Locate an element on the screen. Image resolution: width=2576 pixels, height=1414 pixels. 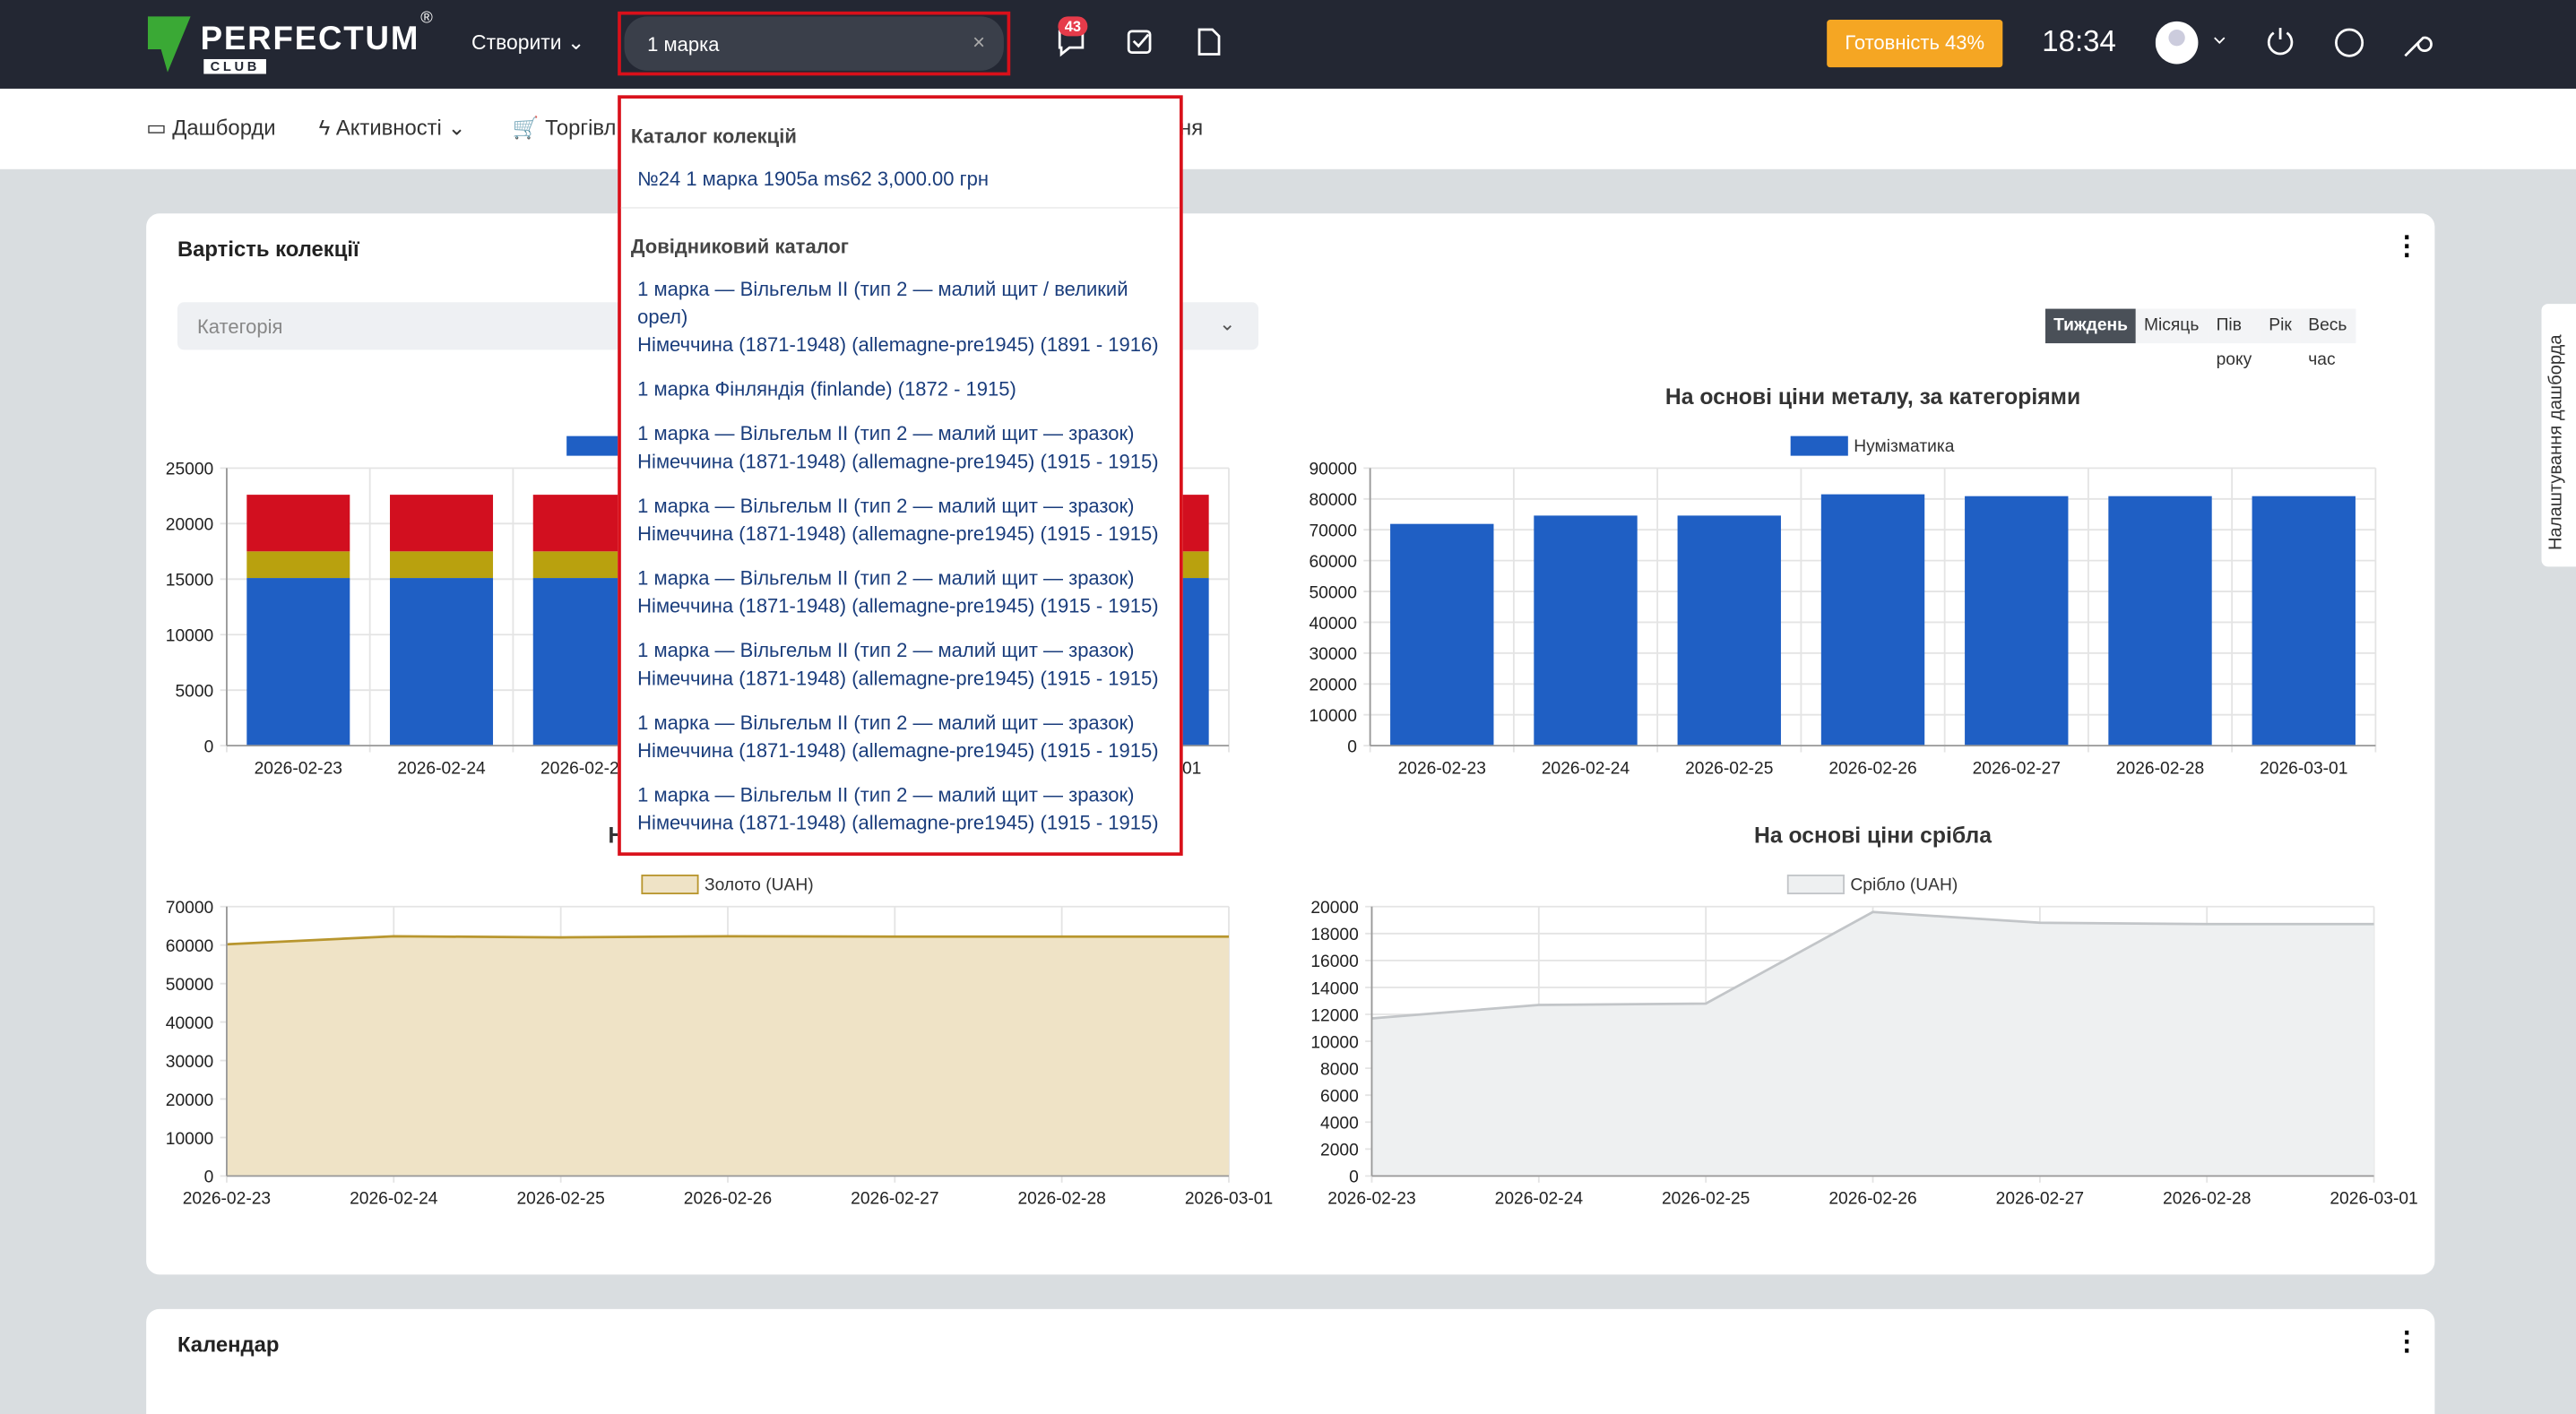
nav-item: 🛒 Торгівл is located at coordinates (564, 127).